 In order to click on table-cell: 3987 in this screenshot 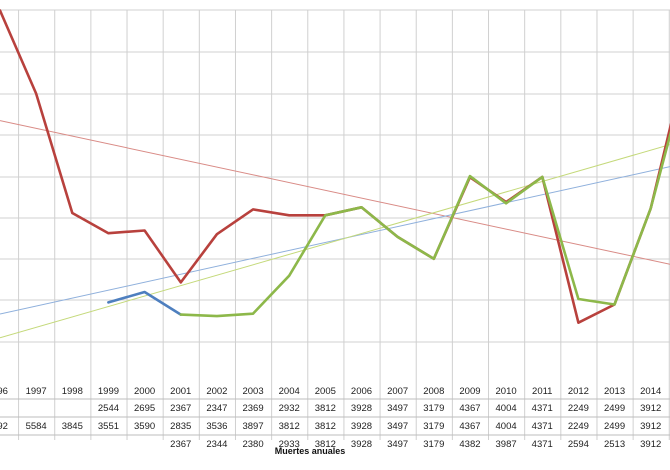, I will do `click(506, 444)`.